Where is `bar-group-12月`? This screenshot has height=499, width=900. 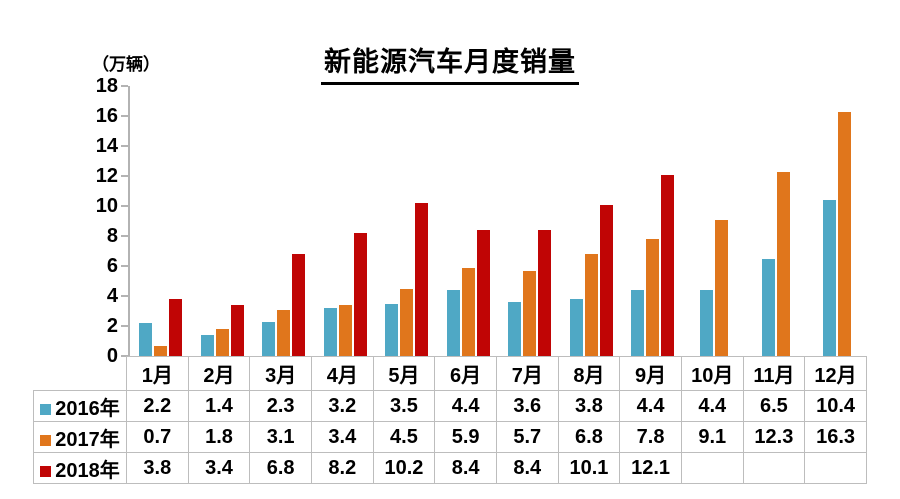 bar-group-12月 is located at coordinates (838, 221).